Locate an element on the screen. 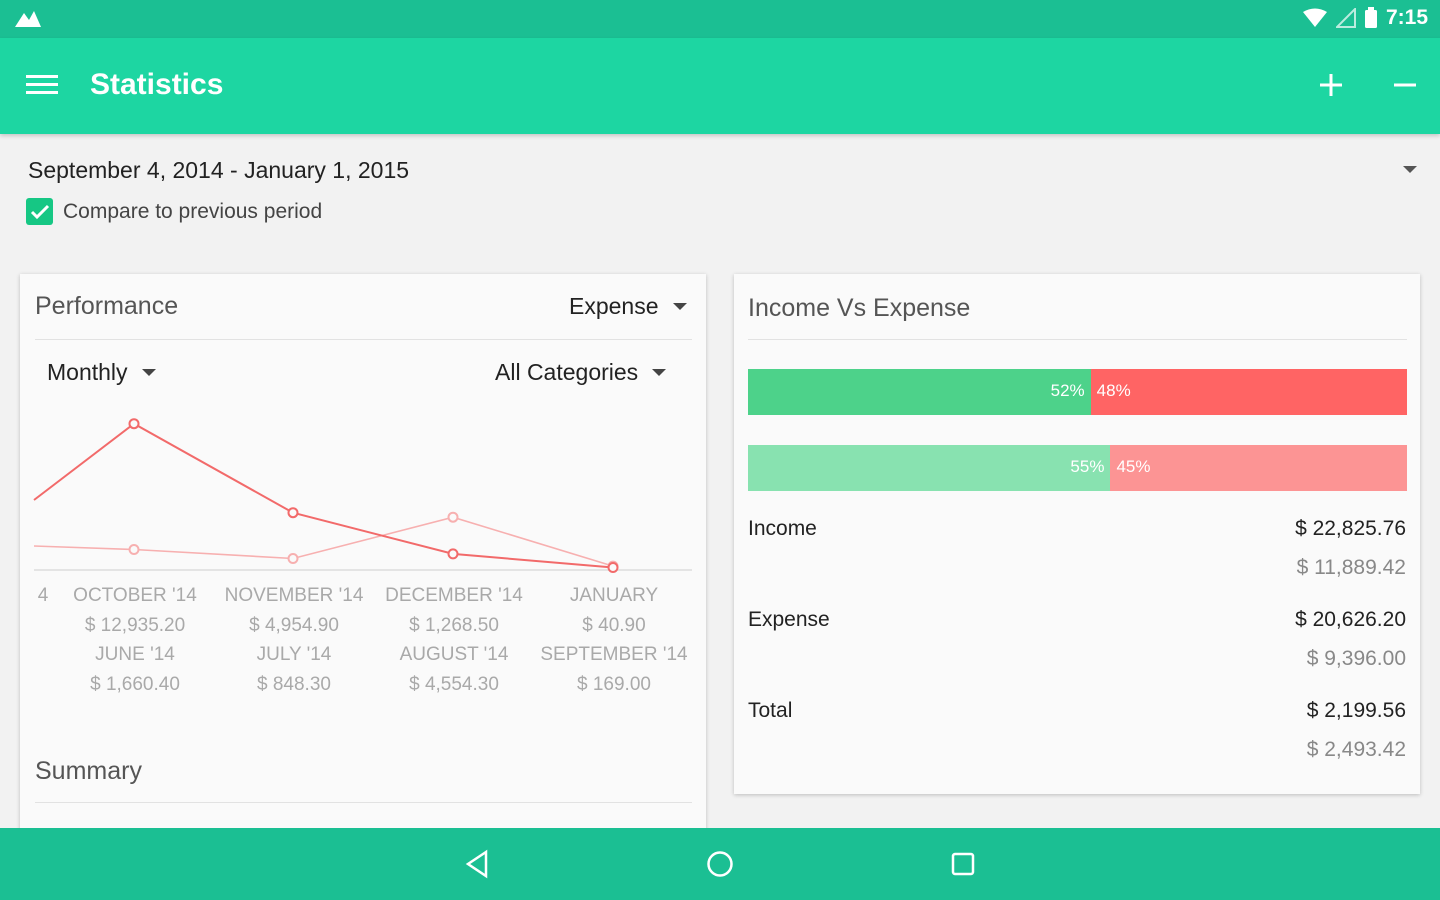 The height and width of the screenshot is (900, 1440). x-amount-label: $ 1,268.50 is located at coordinates (454, 625).